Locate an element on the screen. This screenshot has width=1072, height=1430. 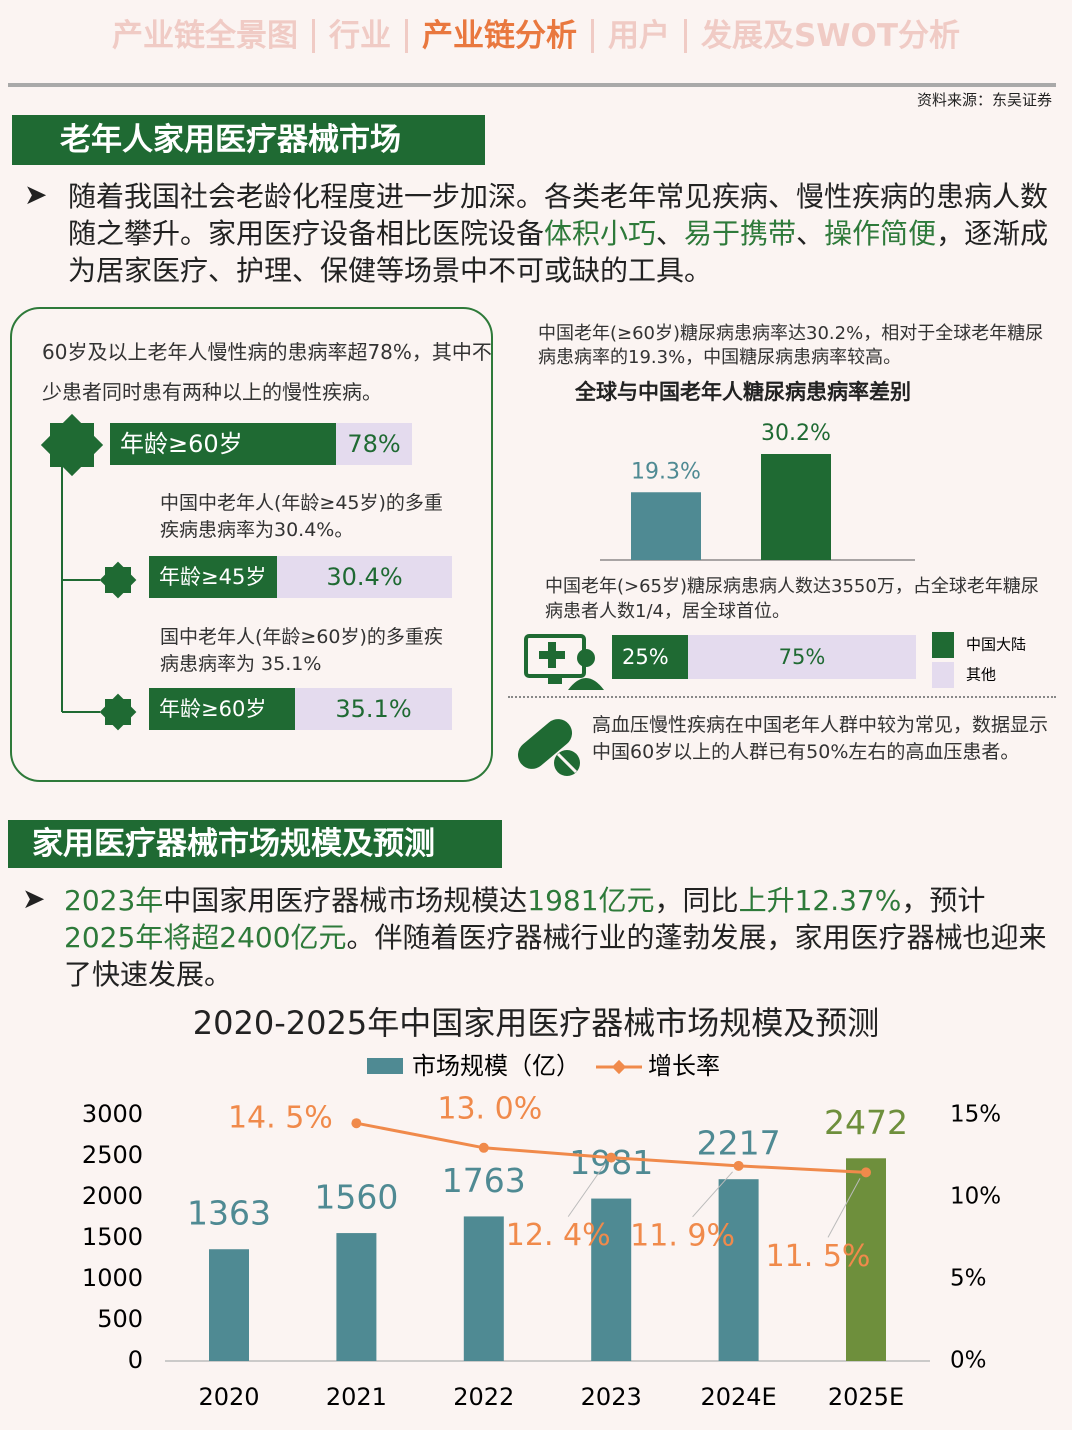
y-tick-label: 1500 is located at coordinates (112, 1237).